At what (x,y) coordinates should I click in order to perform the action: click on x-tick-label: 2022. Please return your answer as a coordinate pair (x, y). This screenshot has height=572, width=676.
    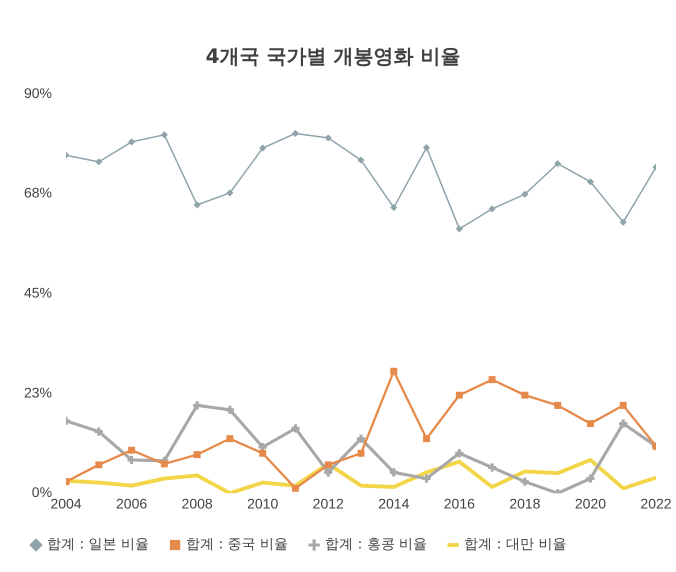
    Looking at the image, I should click on (656, 503).